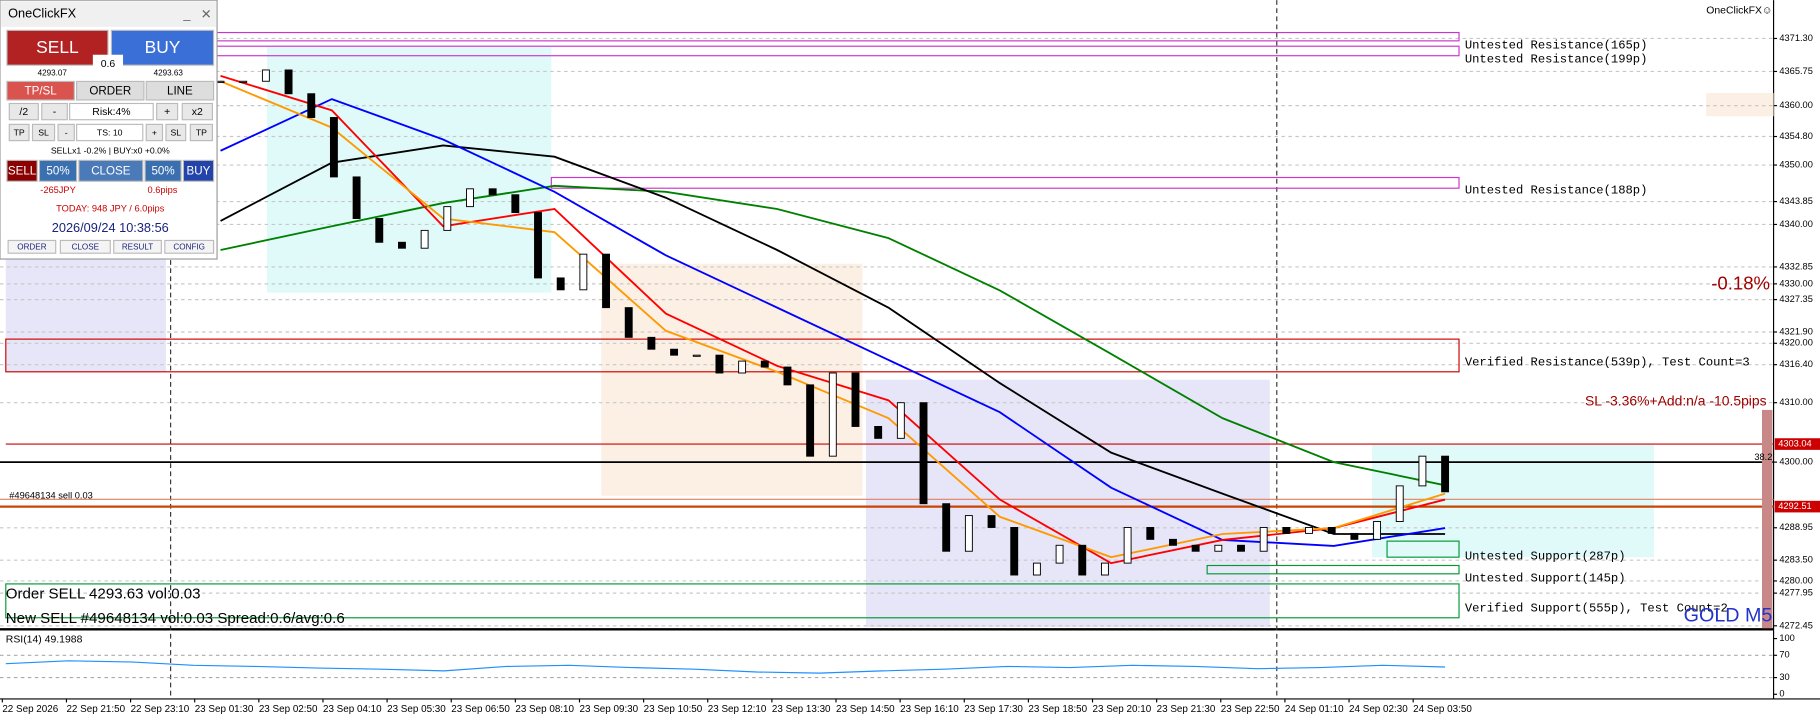  I want to click on brand: OneClickFX☺, so click(1739, 10).